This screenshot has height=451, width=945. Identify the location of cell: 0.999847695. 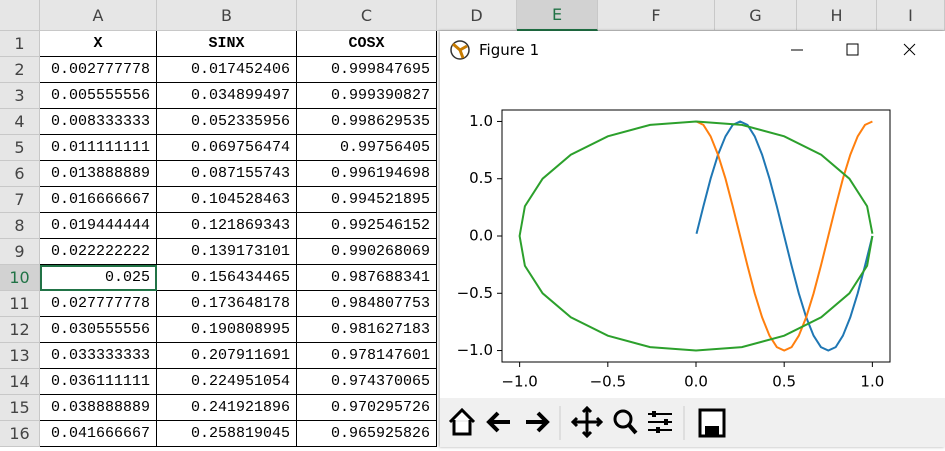
(367, 70).